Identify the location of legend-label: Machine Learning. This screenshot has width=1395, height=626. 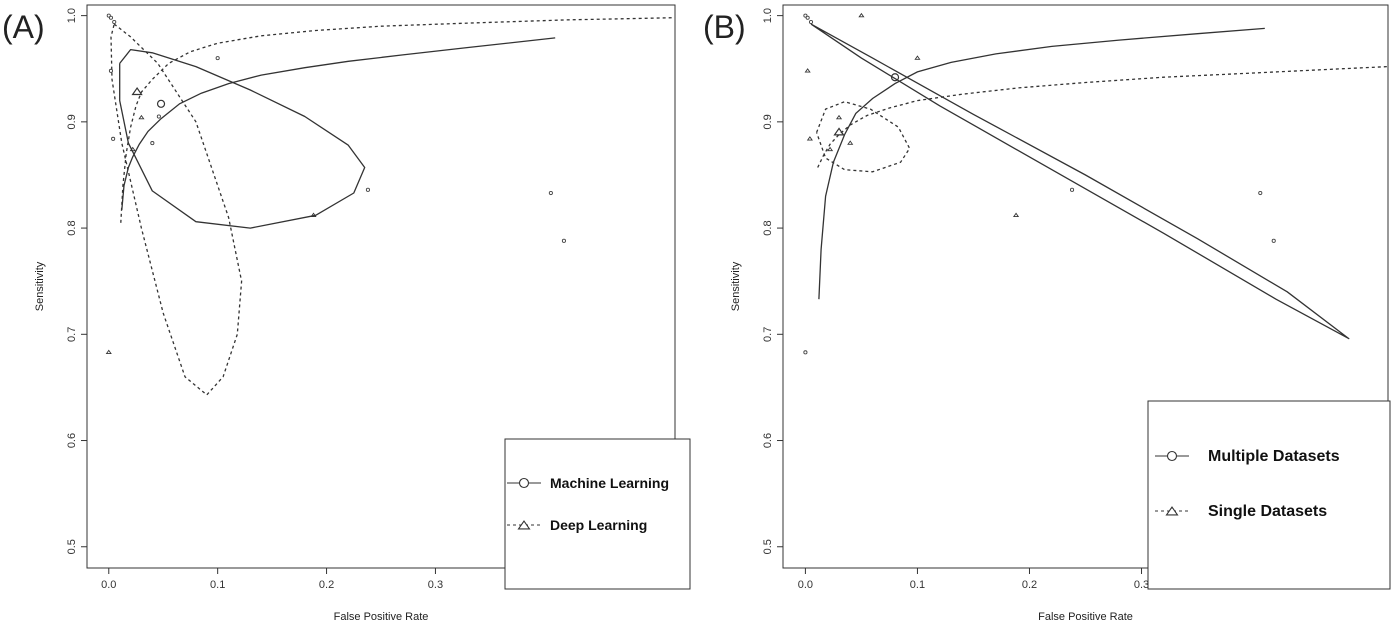
(609, 483).